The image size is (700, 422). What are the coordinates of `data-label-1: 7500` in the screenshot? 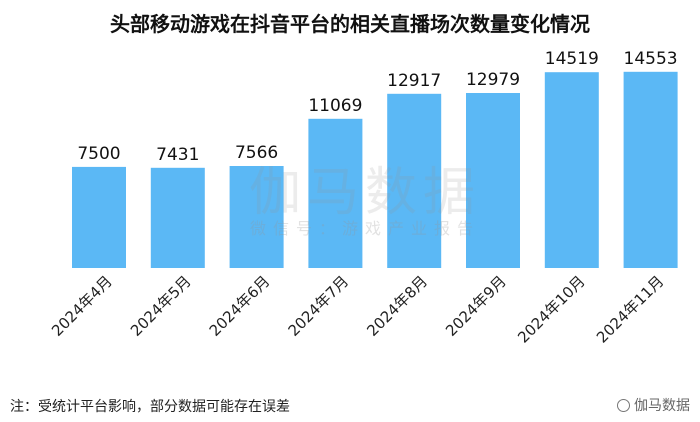 It's located at (98, 154).